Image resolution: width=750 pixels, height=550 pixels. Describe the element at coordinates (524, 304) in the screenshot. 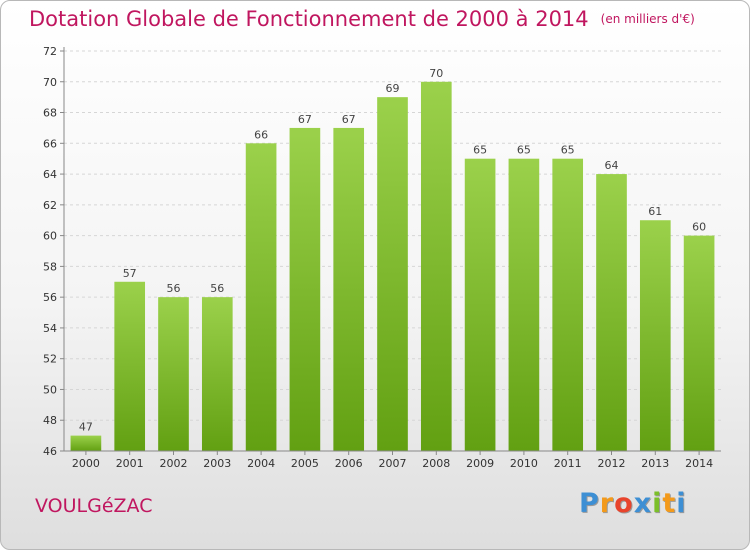

I see `bar-2010` at that location.